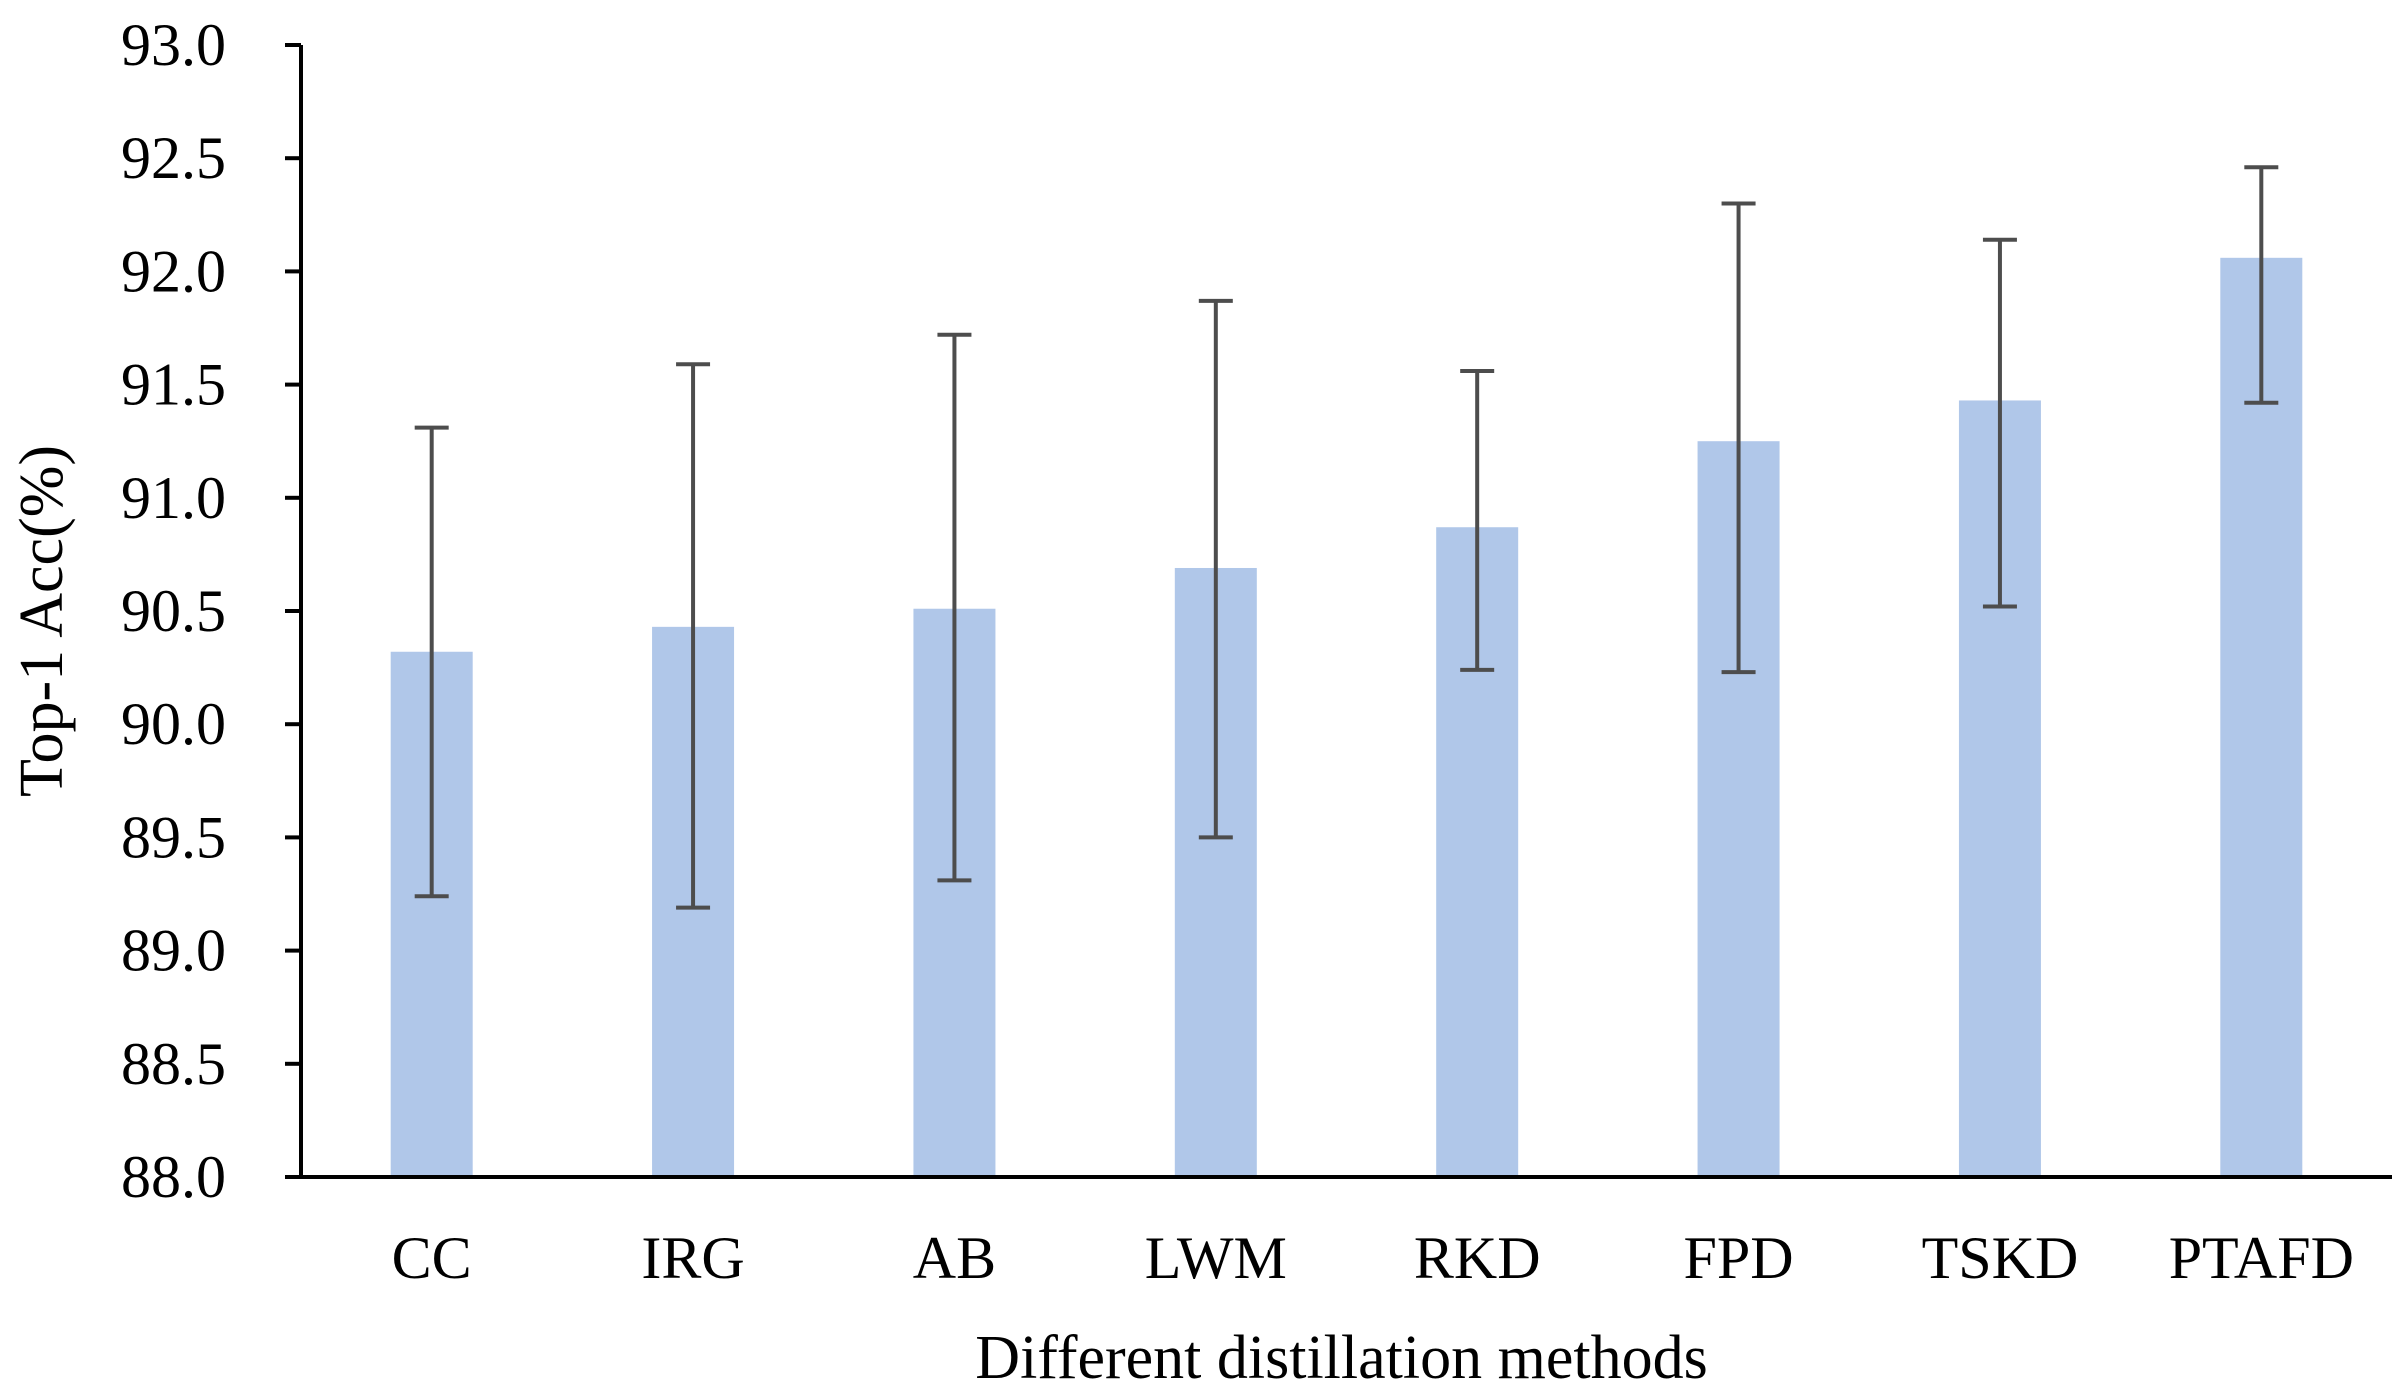  What do you see at coordinates (1216, 1258) in the screenshot?
I see `x-tick-label-lwm: LWM` at bounding box center [1216, 1258].